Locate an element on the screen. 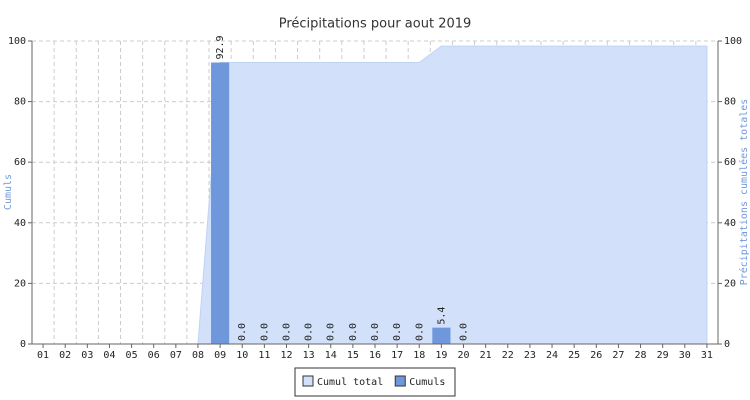  y2-axis-label: Précipitations cumulées totales is located at coordinates (744, 192).